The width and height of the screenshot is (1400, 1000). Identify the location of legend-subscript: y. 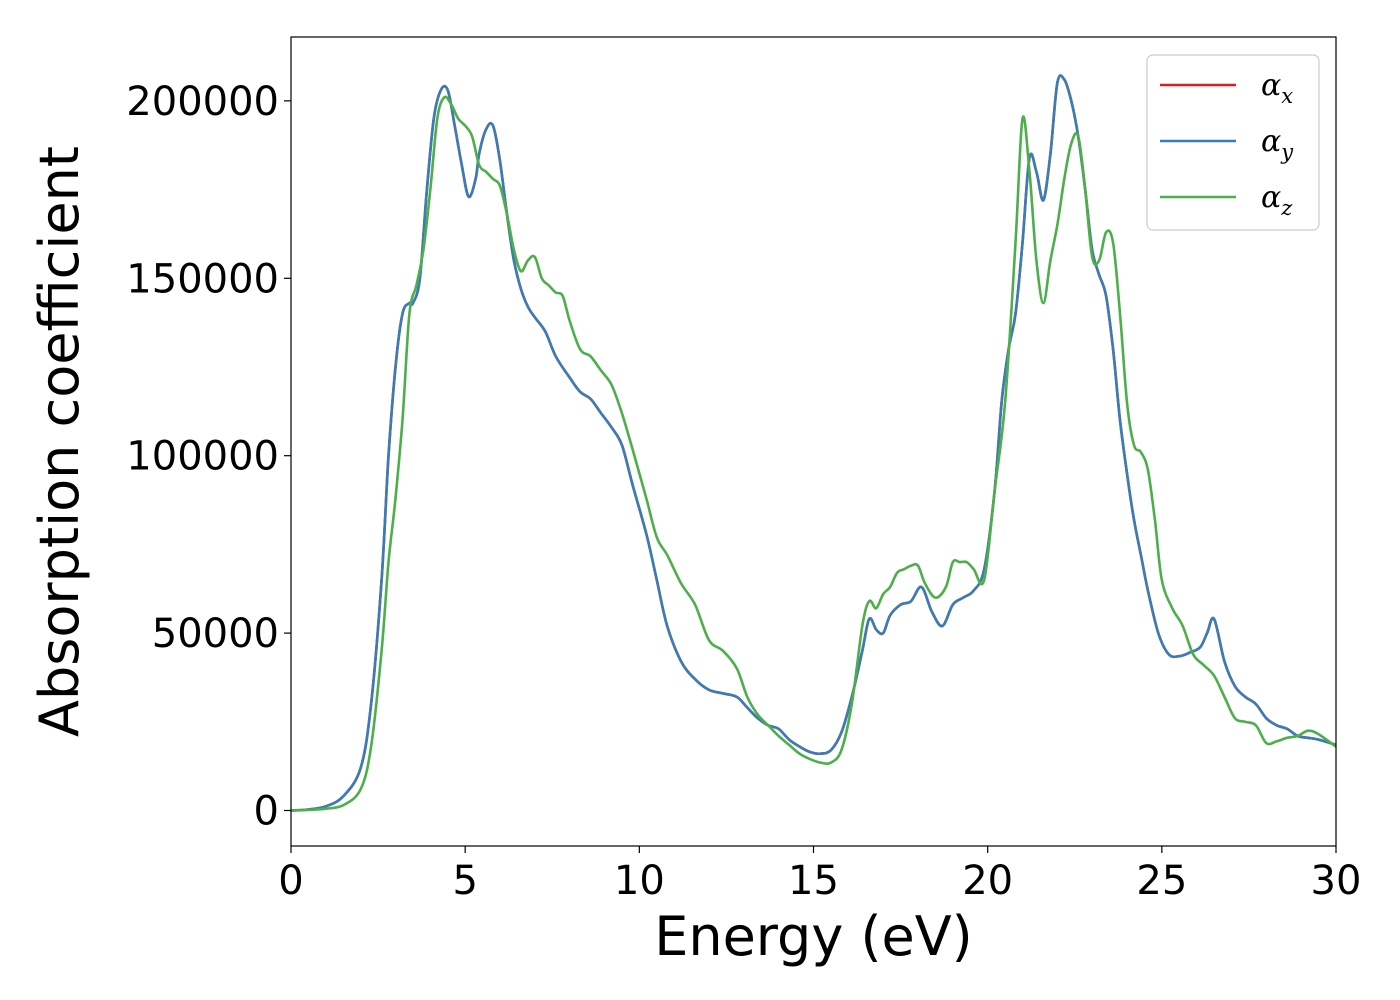
(1287, 152).